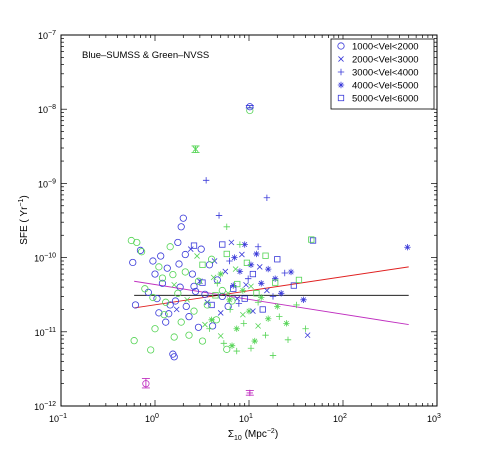 Image resolution: width=485 pixels, height=457 pixels. What do you see at coordinates (24, 225) in the screenshot?
I see `y-axis-label-main: SFE ( Yr` at bounding box center [24, 225].